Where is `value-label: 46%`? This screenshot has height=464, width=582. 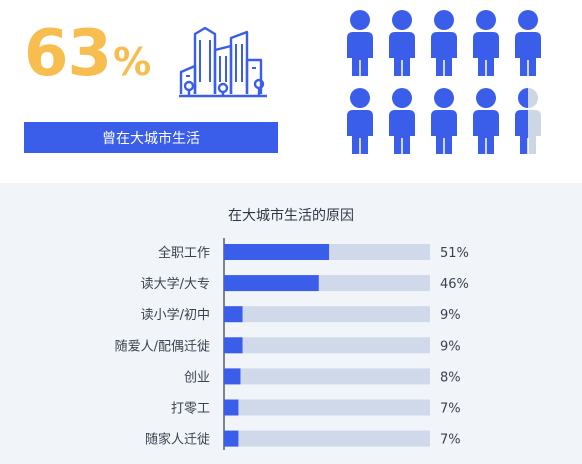
value-label: 46% is located at coordinates (454, 284).